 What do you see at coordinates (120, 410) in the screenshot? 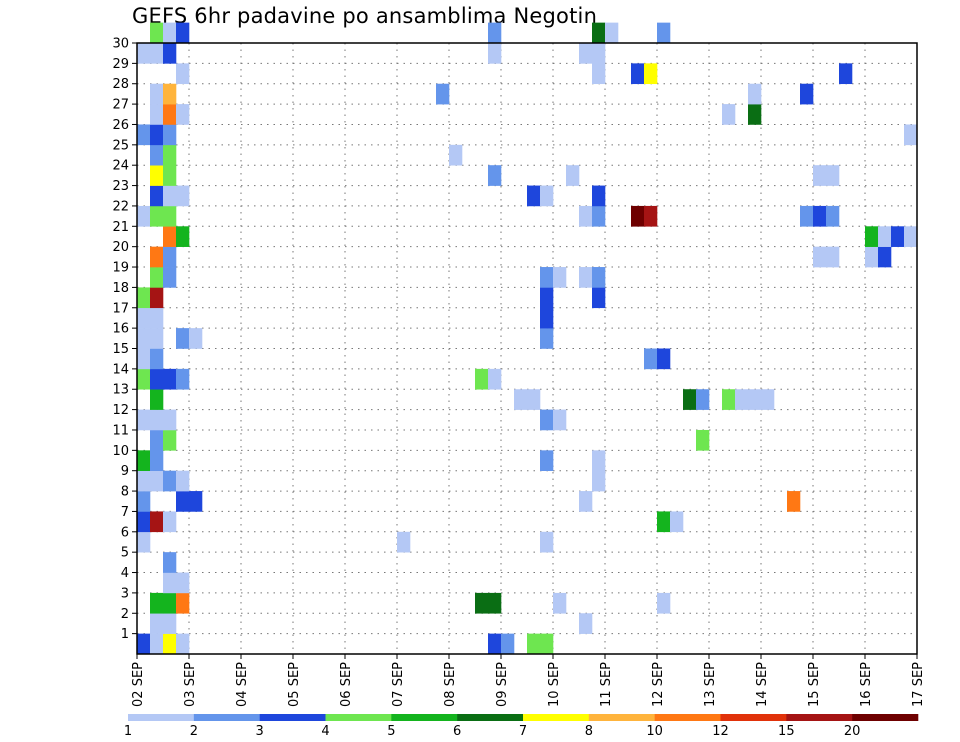
I see `y-tick-label: 12` at bounding box center [120, 410].